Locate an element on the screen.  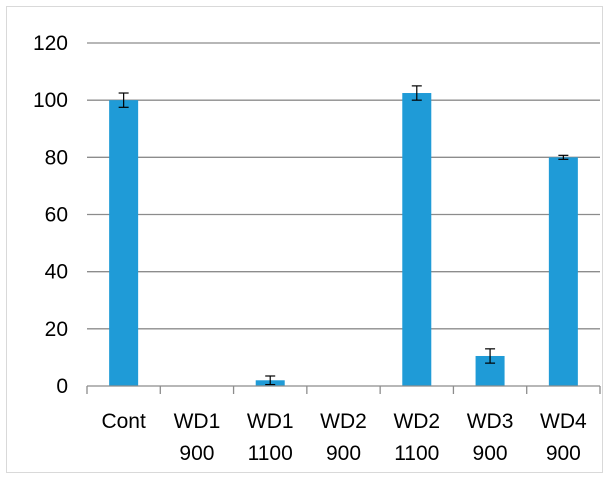
y-axis-ticks: 0 20 40 60 80 100 120 is located at coordinates (50, 215).